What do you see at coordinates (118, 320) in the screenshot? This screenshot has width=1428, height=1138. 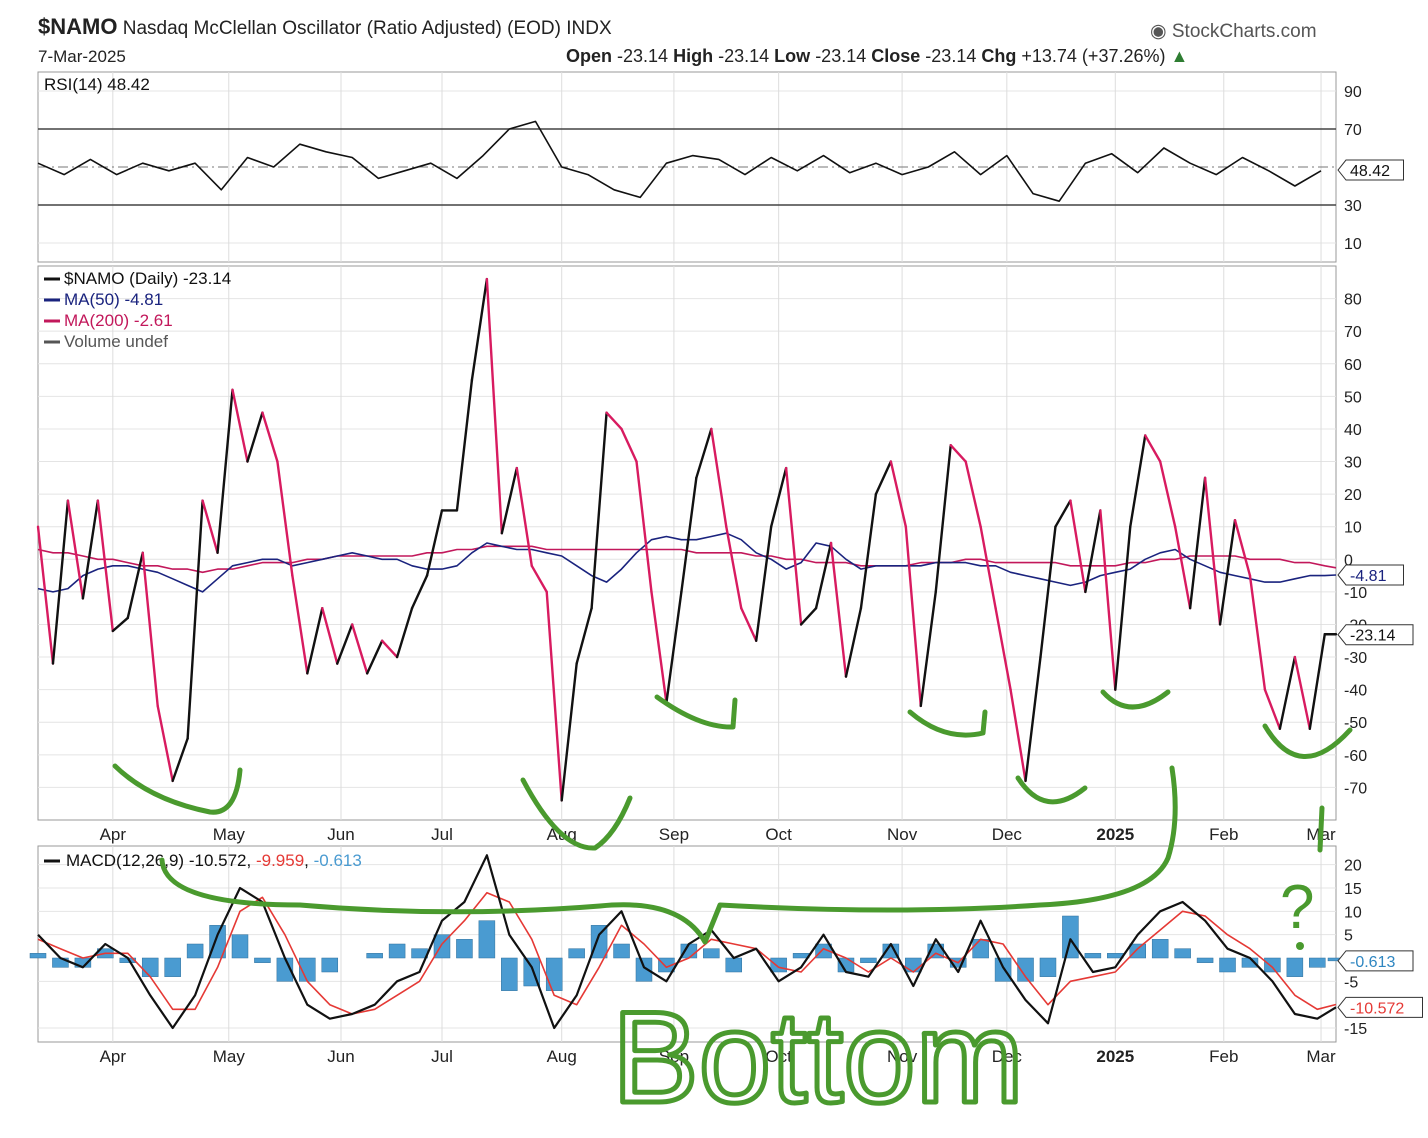 I see `main-legend-item: MA(200) -2.61` at bounding box center [118, 320].